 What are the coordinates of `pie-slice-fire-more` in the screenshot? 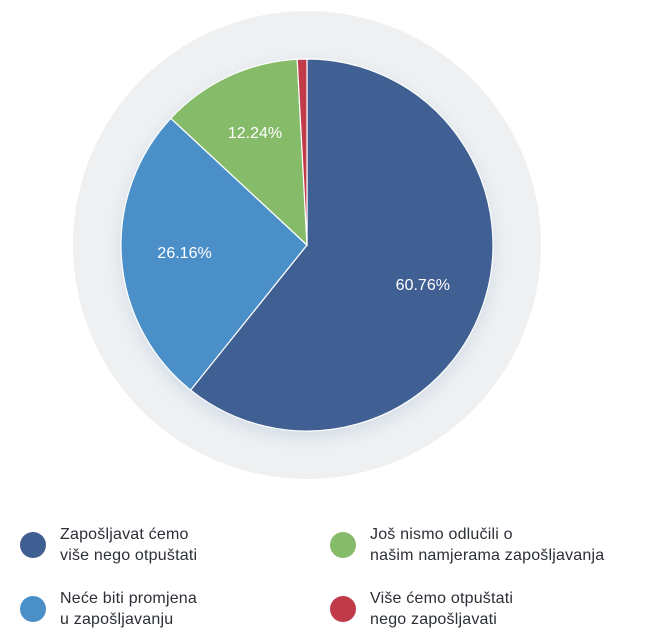 It's located at (302, 152).